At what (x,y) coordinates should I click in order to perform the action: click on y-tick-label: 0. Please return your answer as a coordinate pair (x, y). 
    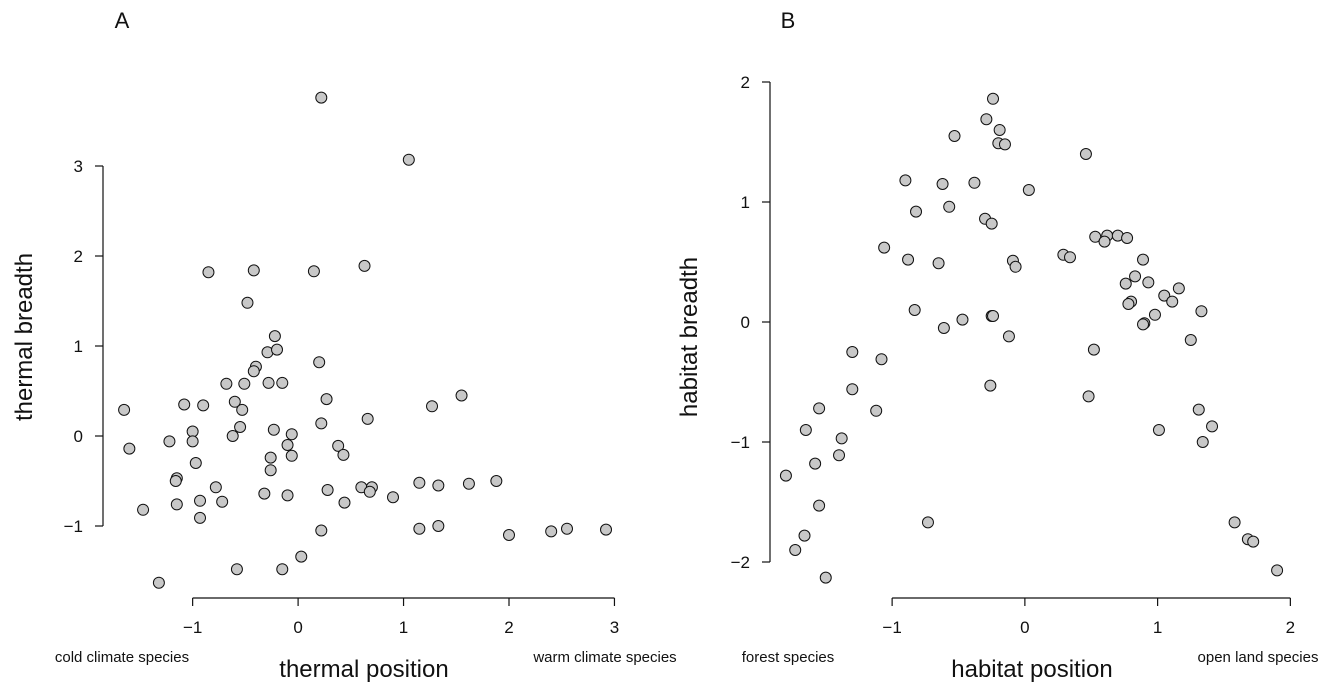
    Looking at the image, I should click on (745, 322).